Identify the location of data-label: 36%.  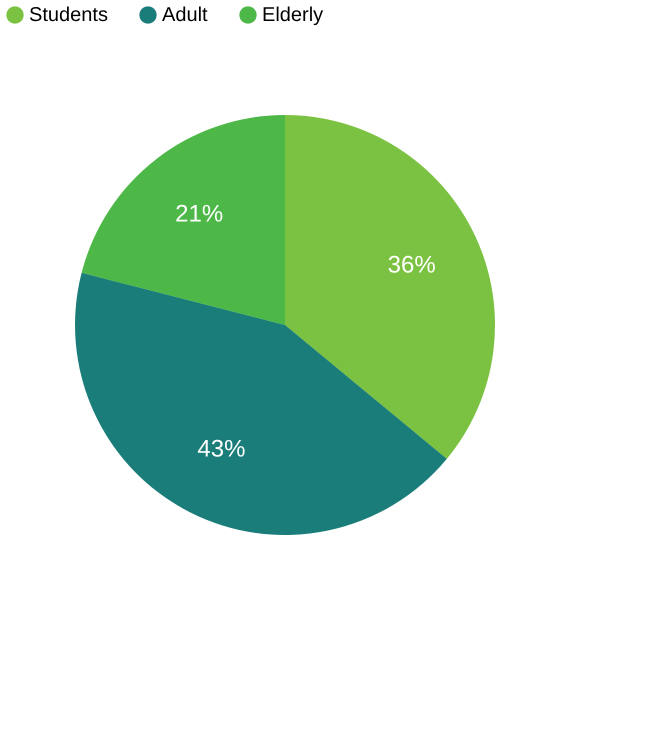
(412, 264).